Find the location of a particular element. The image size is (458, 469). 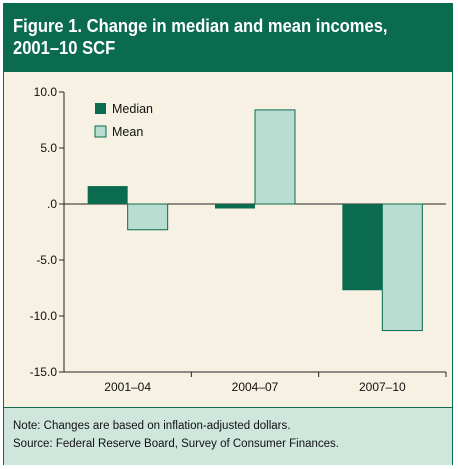

y-tick-label: 5.0 is located at coordinates (48, 148).